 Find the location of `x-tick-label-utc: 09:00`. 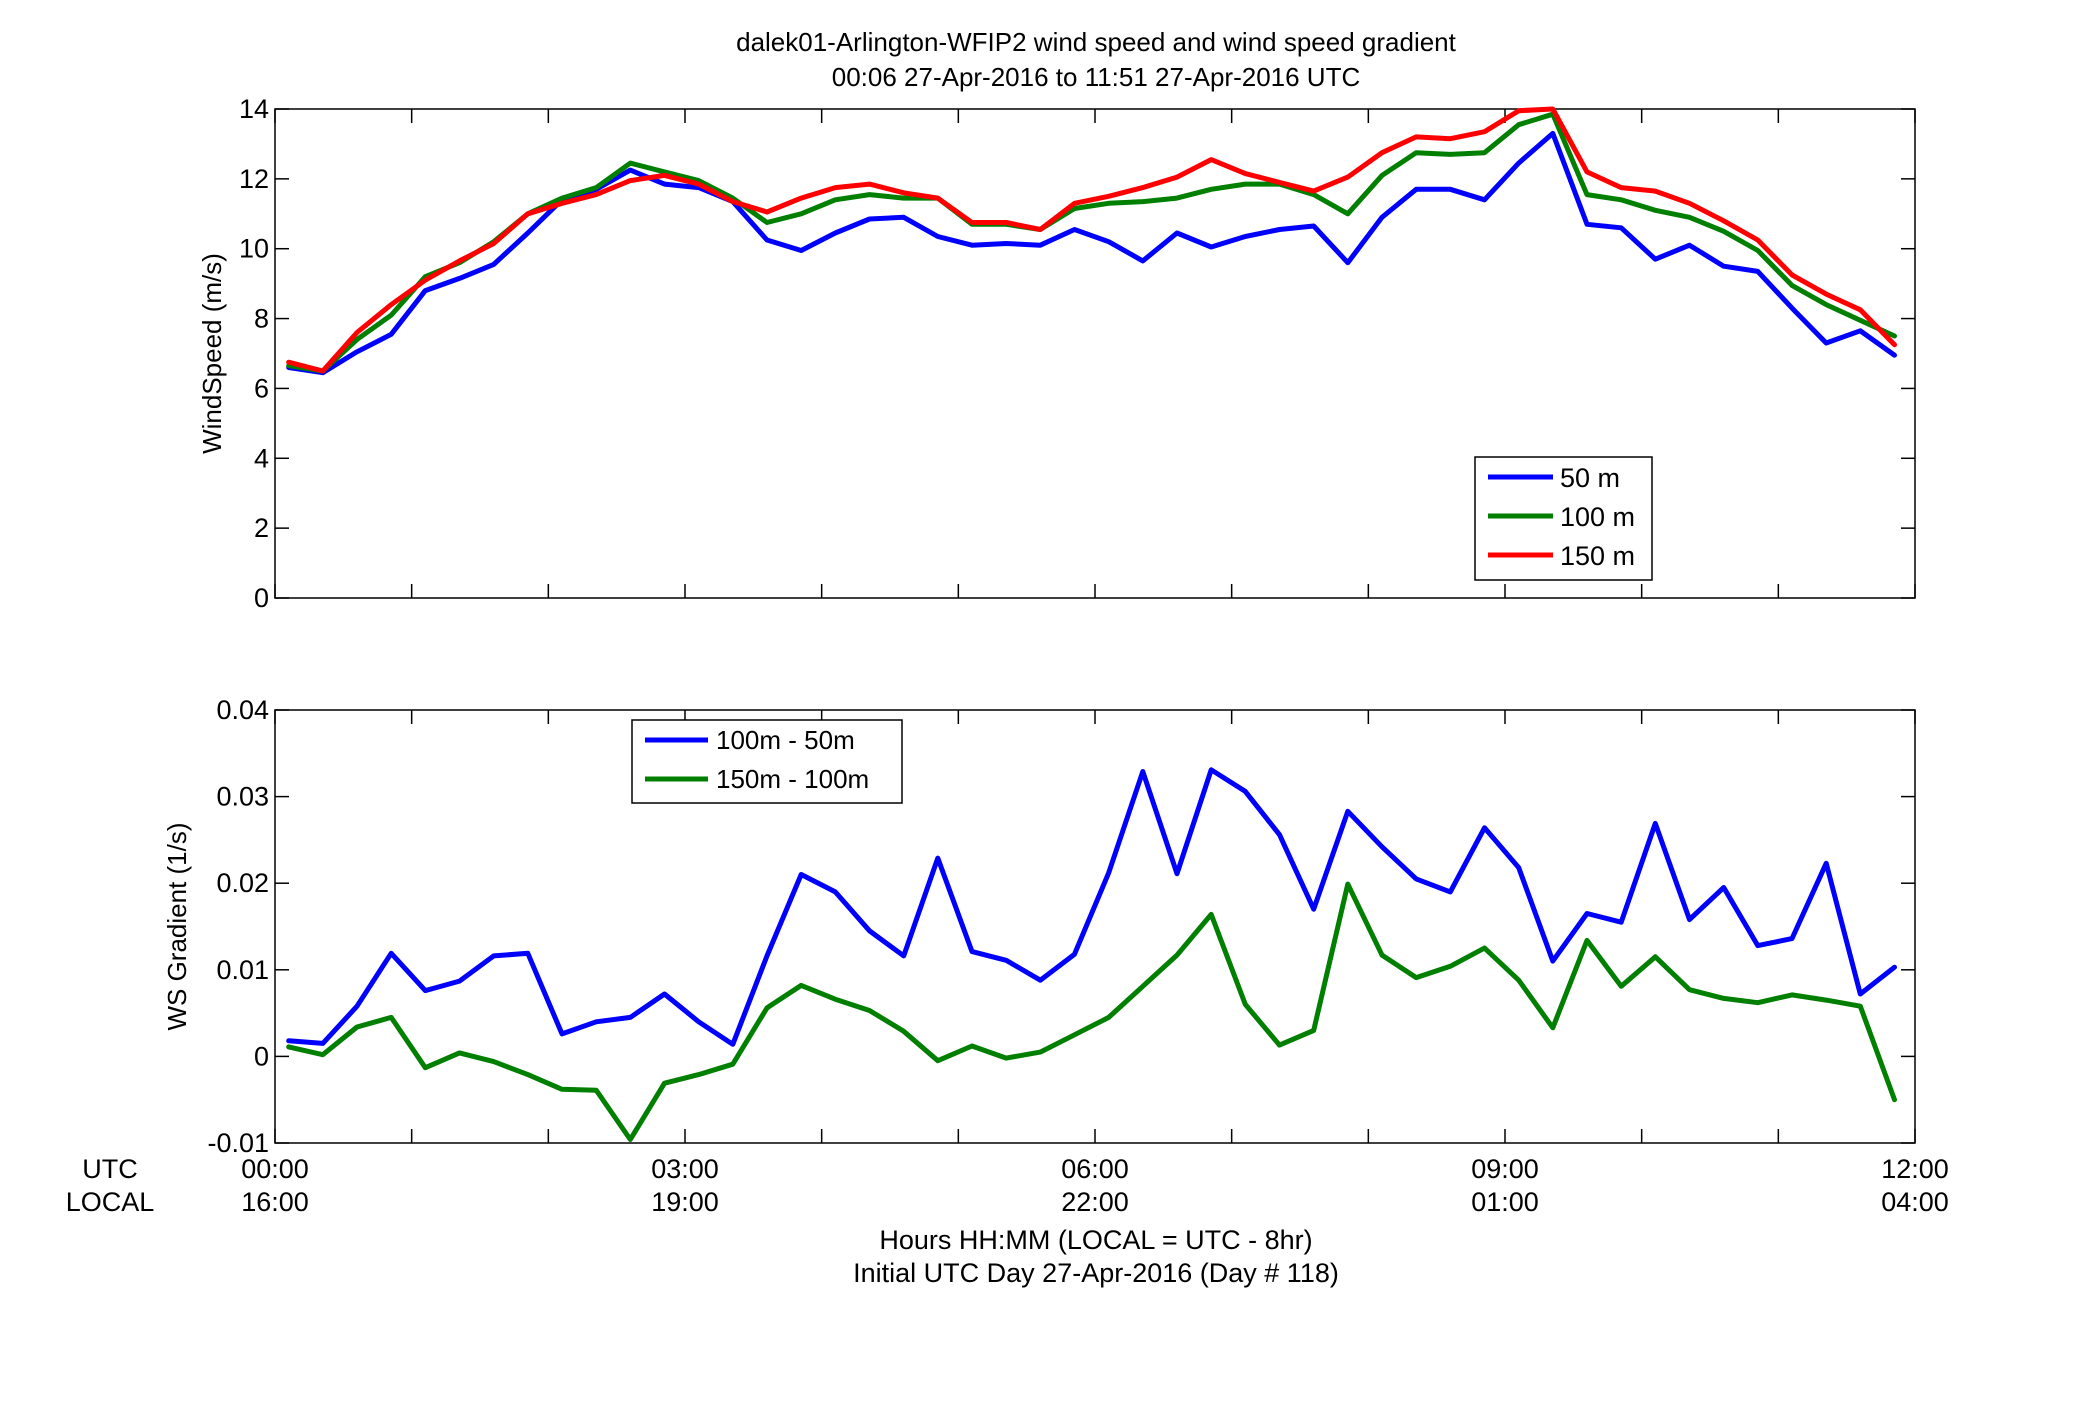

x-tick-label-utc: 09:00 is located at coordinates (1505, 1169).